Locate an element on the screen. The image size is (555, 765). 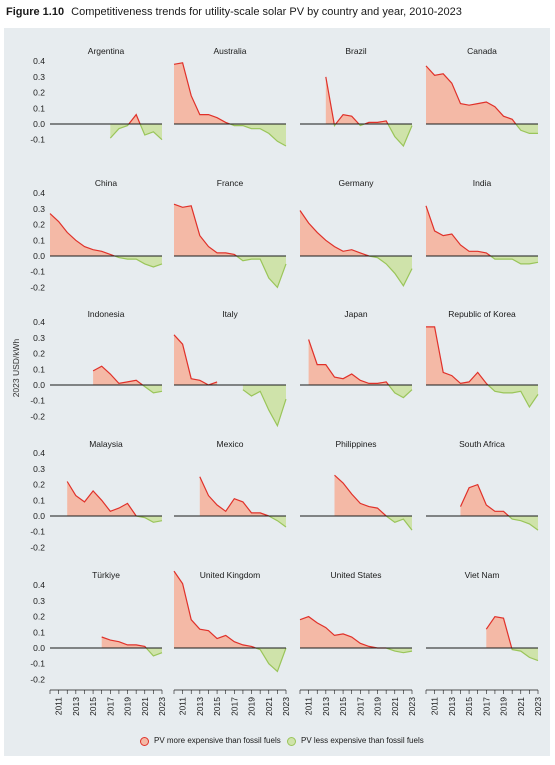
country-panel: Mexico is located at coordinates (230, 483).